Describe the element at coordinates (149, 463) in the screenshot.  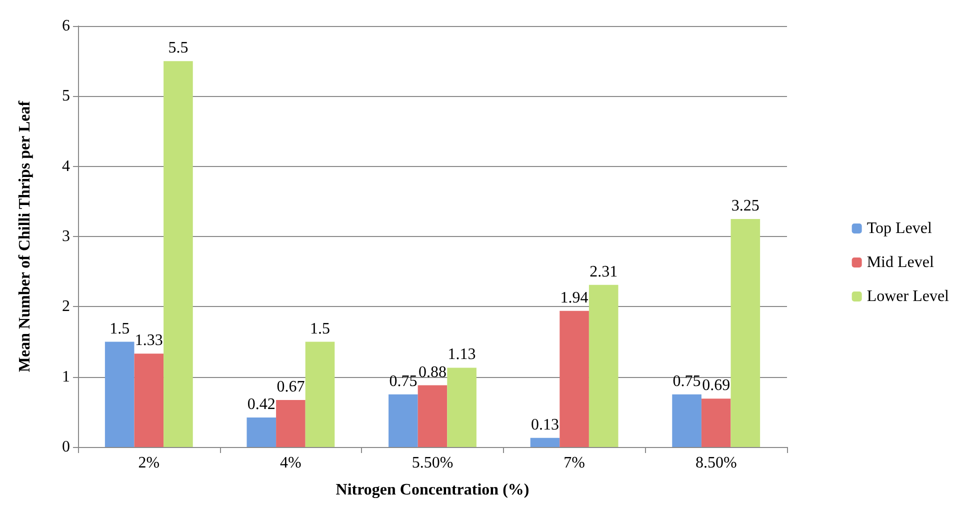
I see `x-tick-label: 2%` at that location.